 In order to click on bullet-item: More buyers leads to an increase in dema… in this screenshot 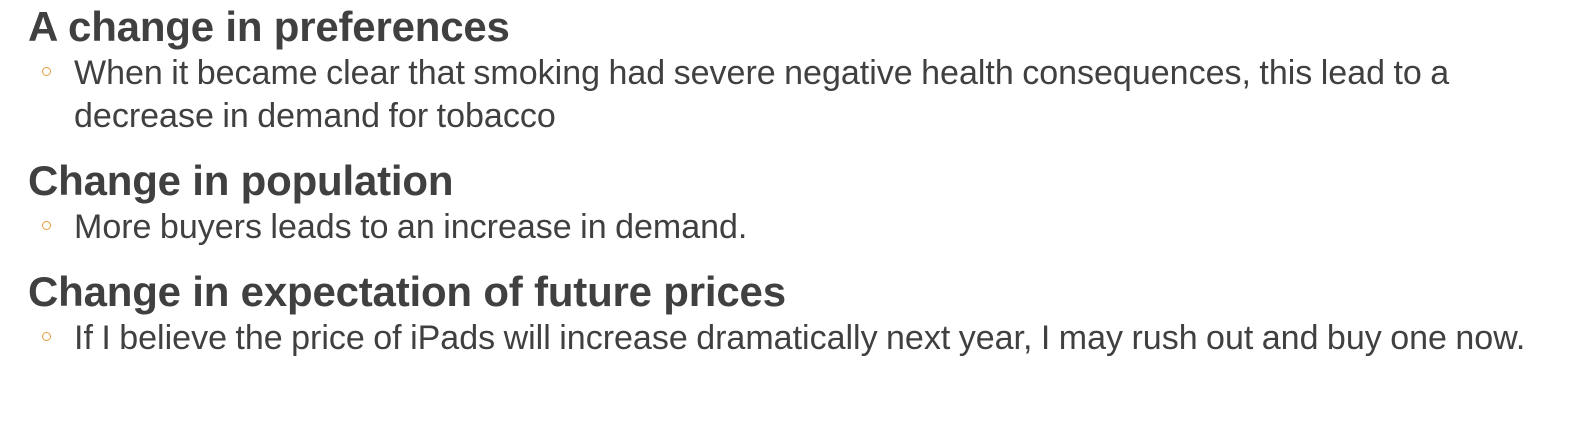, I will do `click(796, 227)`.